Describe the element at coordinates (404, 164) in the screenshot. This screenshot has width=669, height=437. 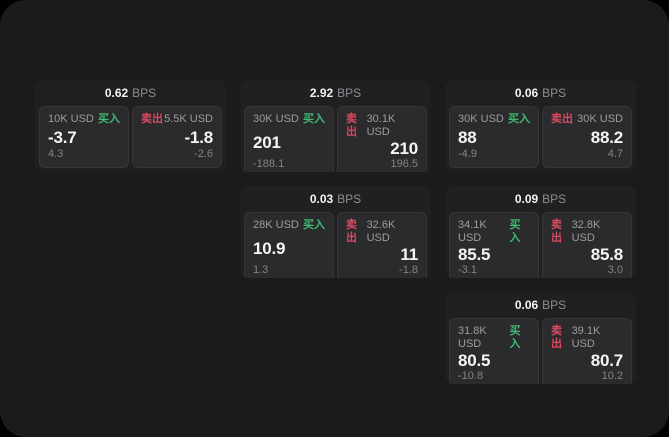
I see `sell-change: 196.5` at that location.